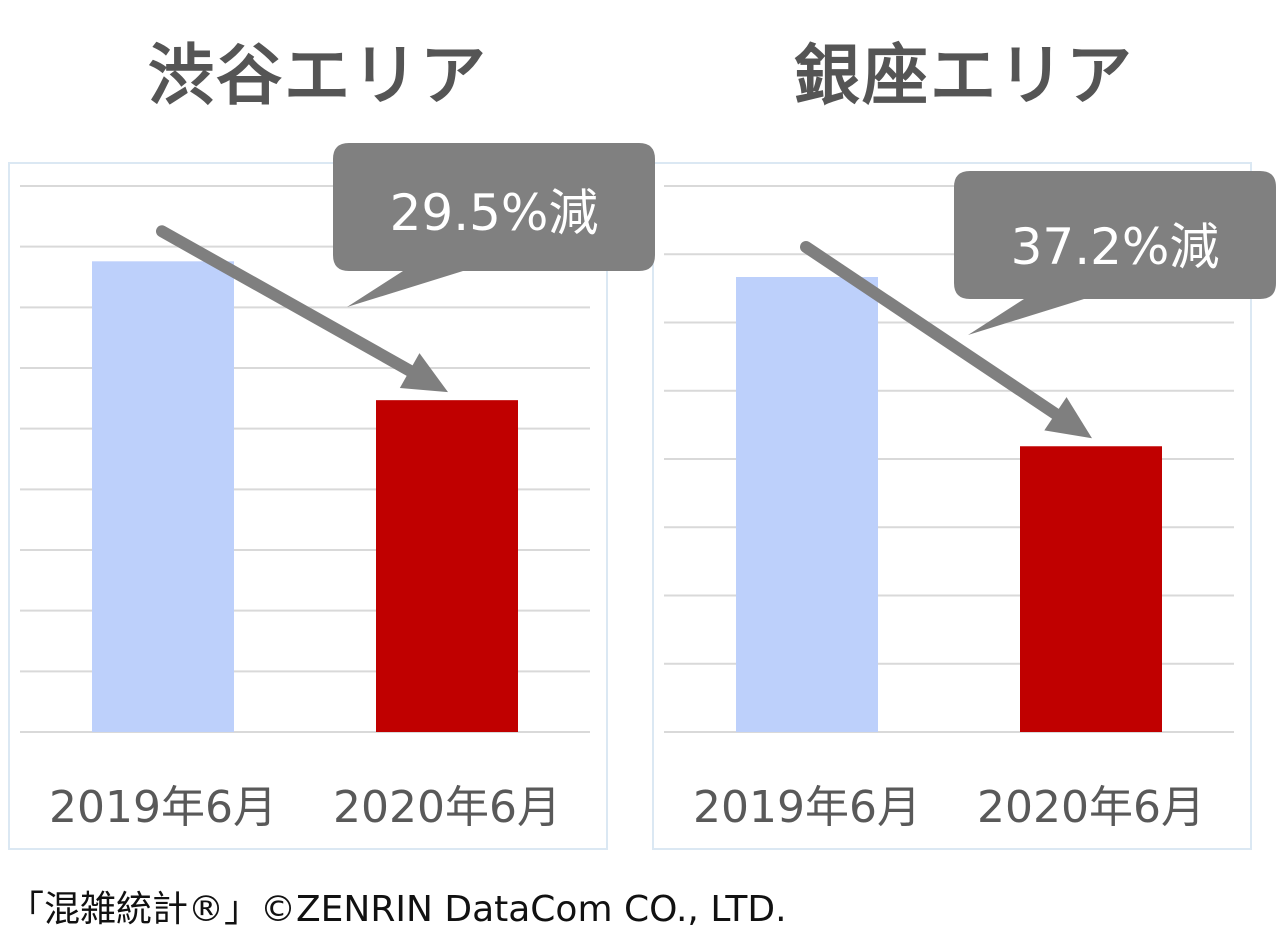 Image resolution: width=1288 pixels, height=949 pixels. Describe the element at coordinates (318, 75) in the screenshot. I see `chart-title-shibuya: 渋谷エリア` at that location.